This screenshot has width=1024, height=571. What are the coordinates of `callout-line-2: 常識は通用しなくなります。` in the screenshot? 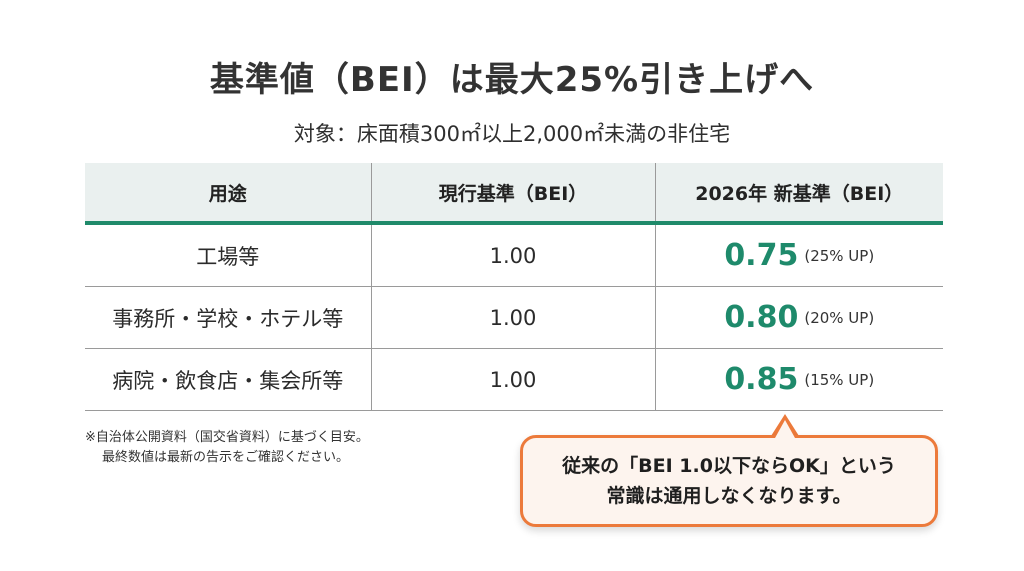 It's located at (729, 496).